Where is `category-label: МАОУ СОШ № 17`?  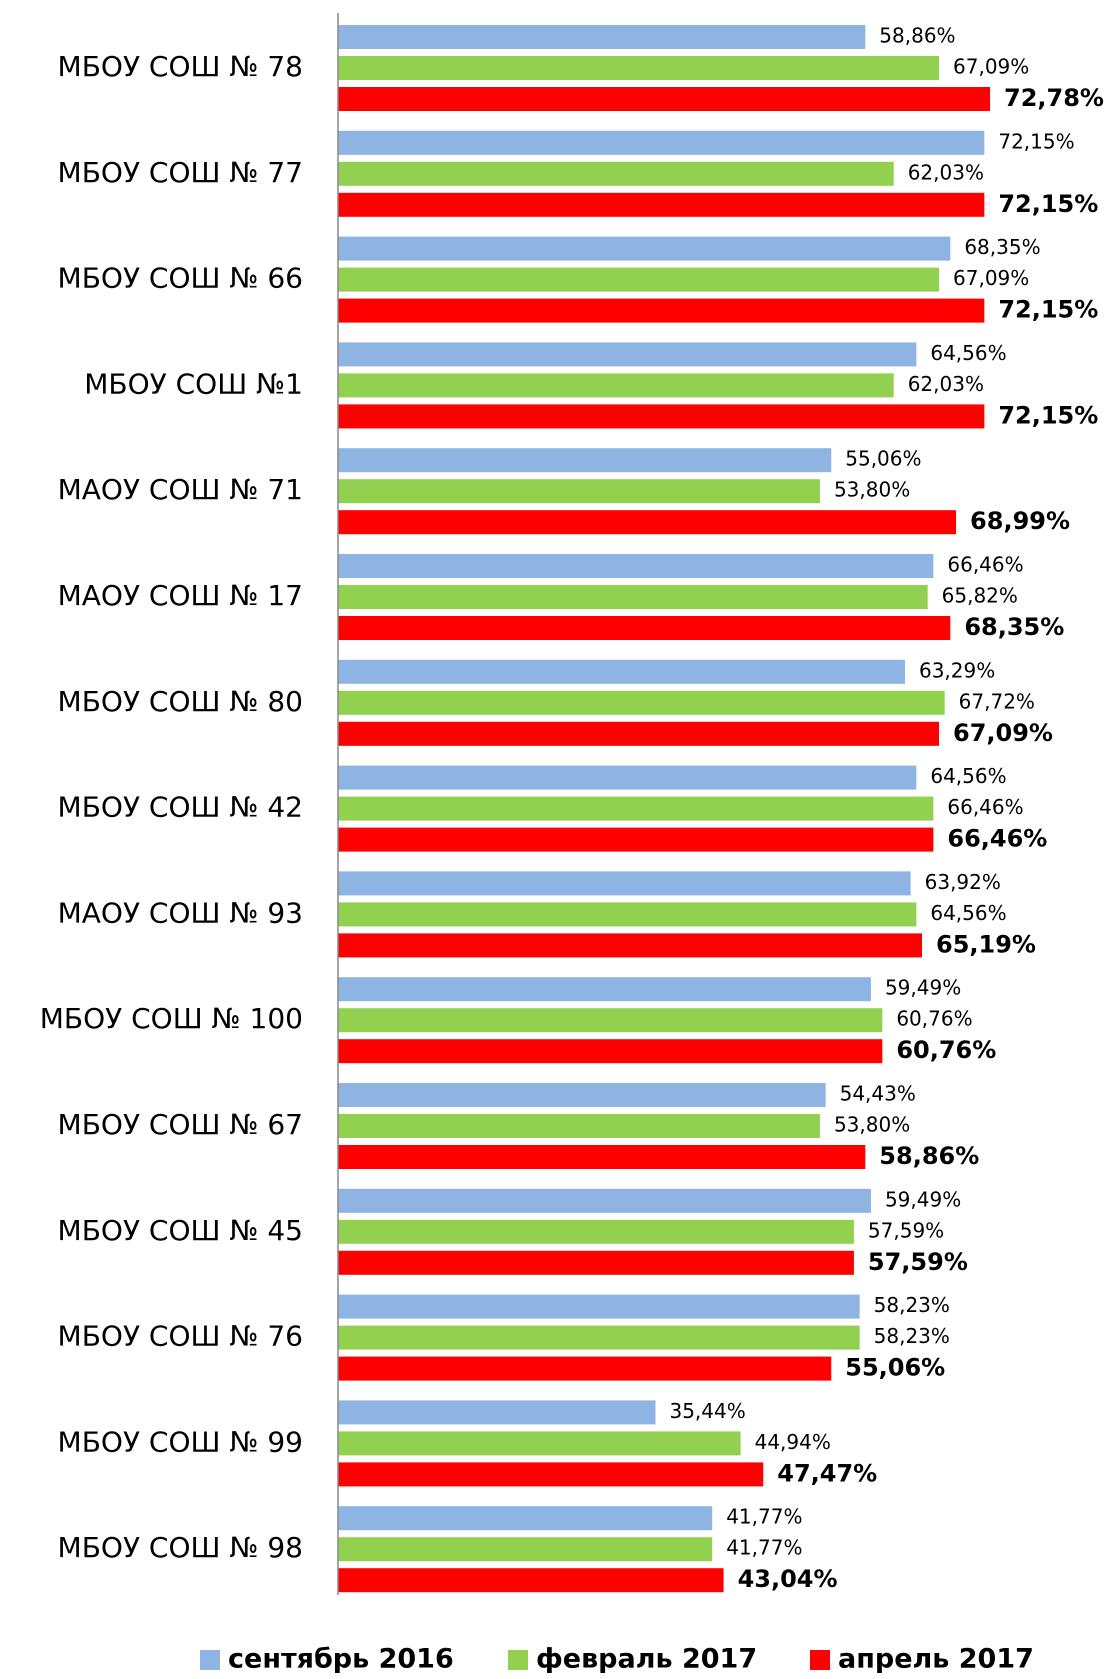 category-label: МАОУ СОШ № 17 is located at coordinates (180, 595).